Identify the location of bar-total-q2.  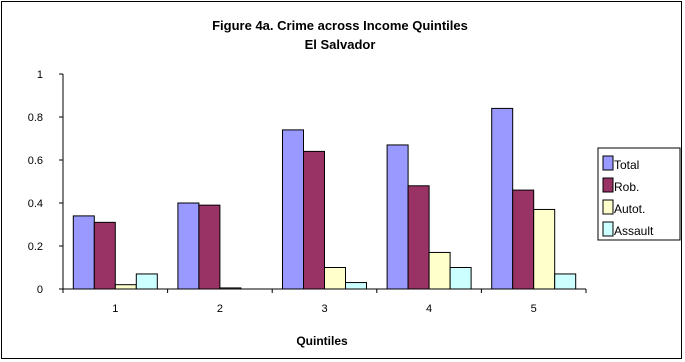
(188, 246).